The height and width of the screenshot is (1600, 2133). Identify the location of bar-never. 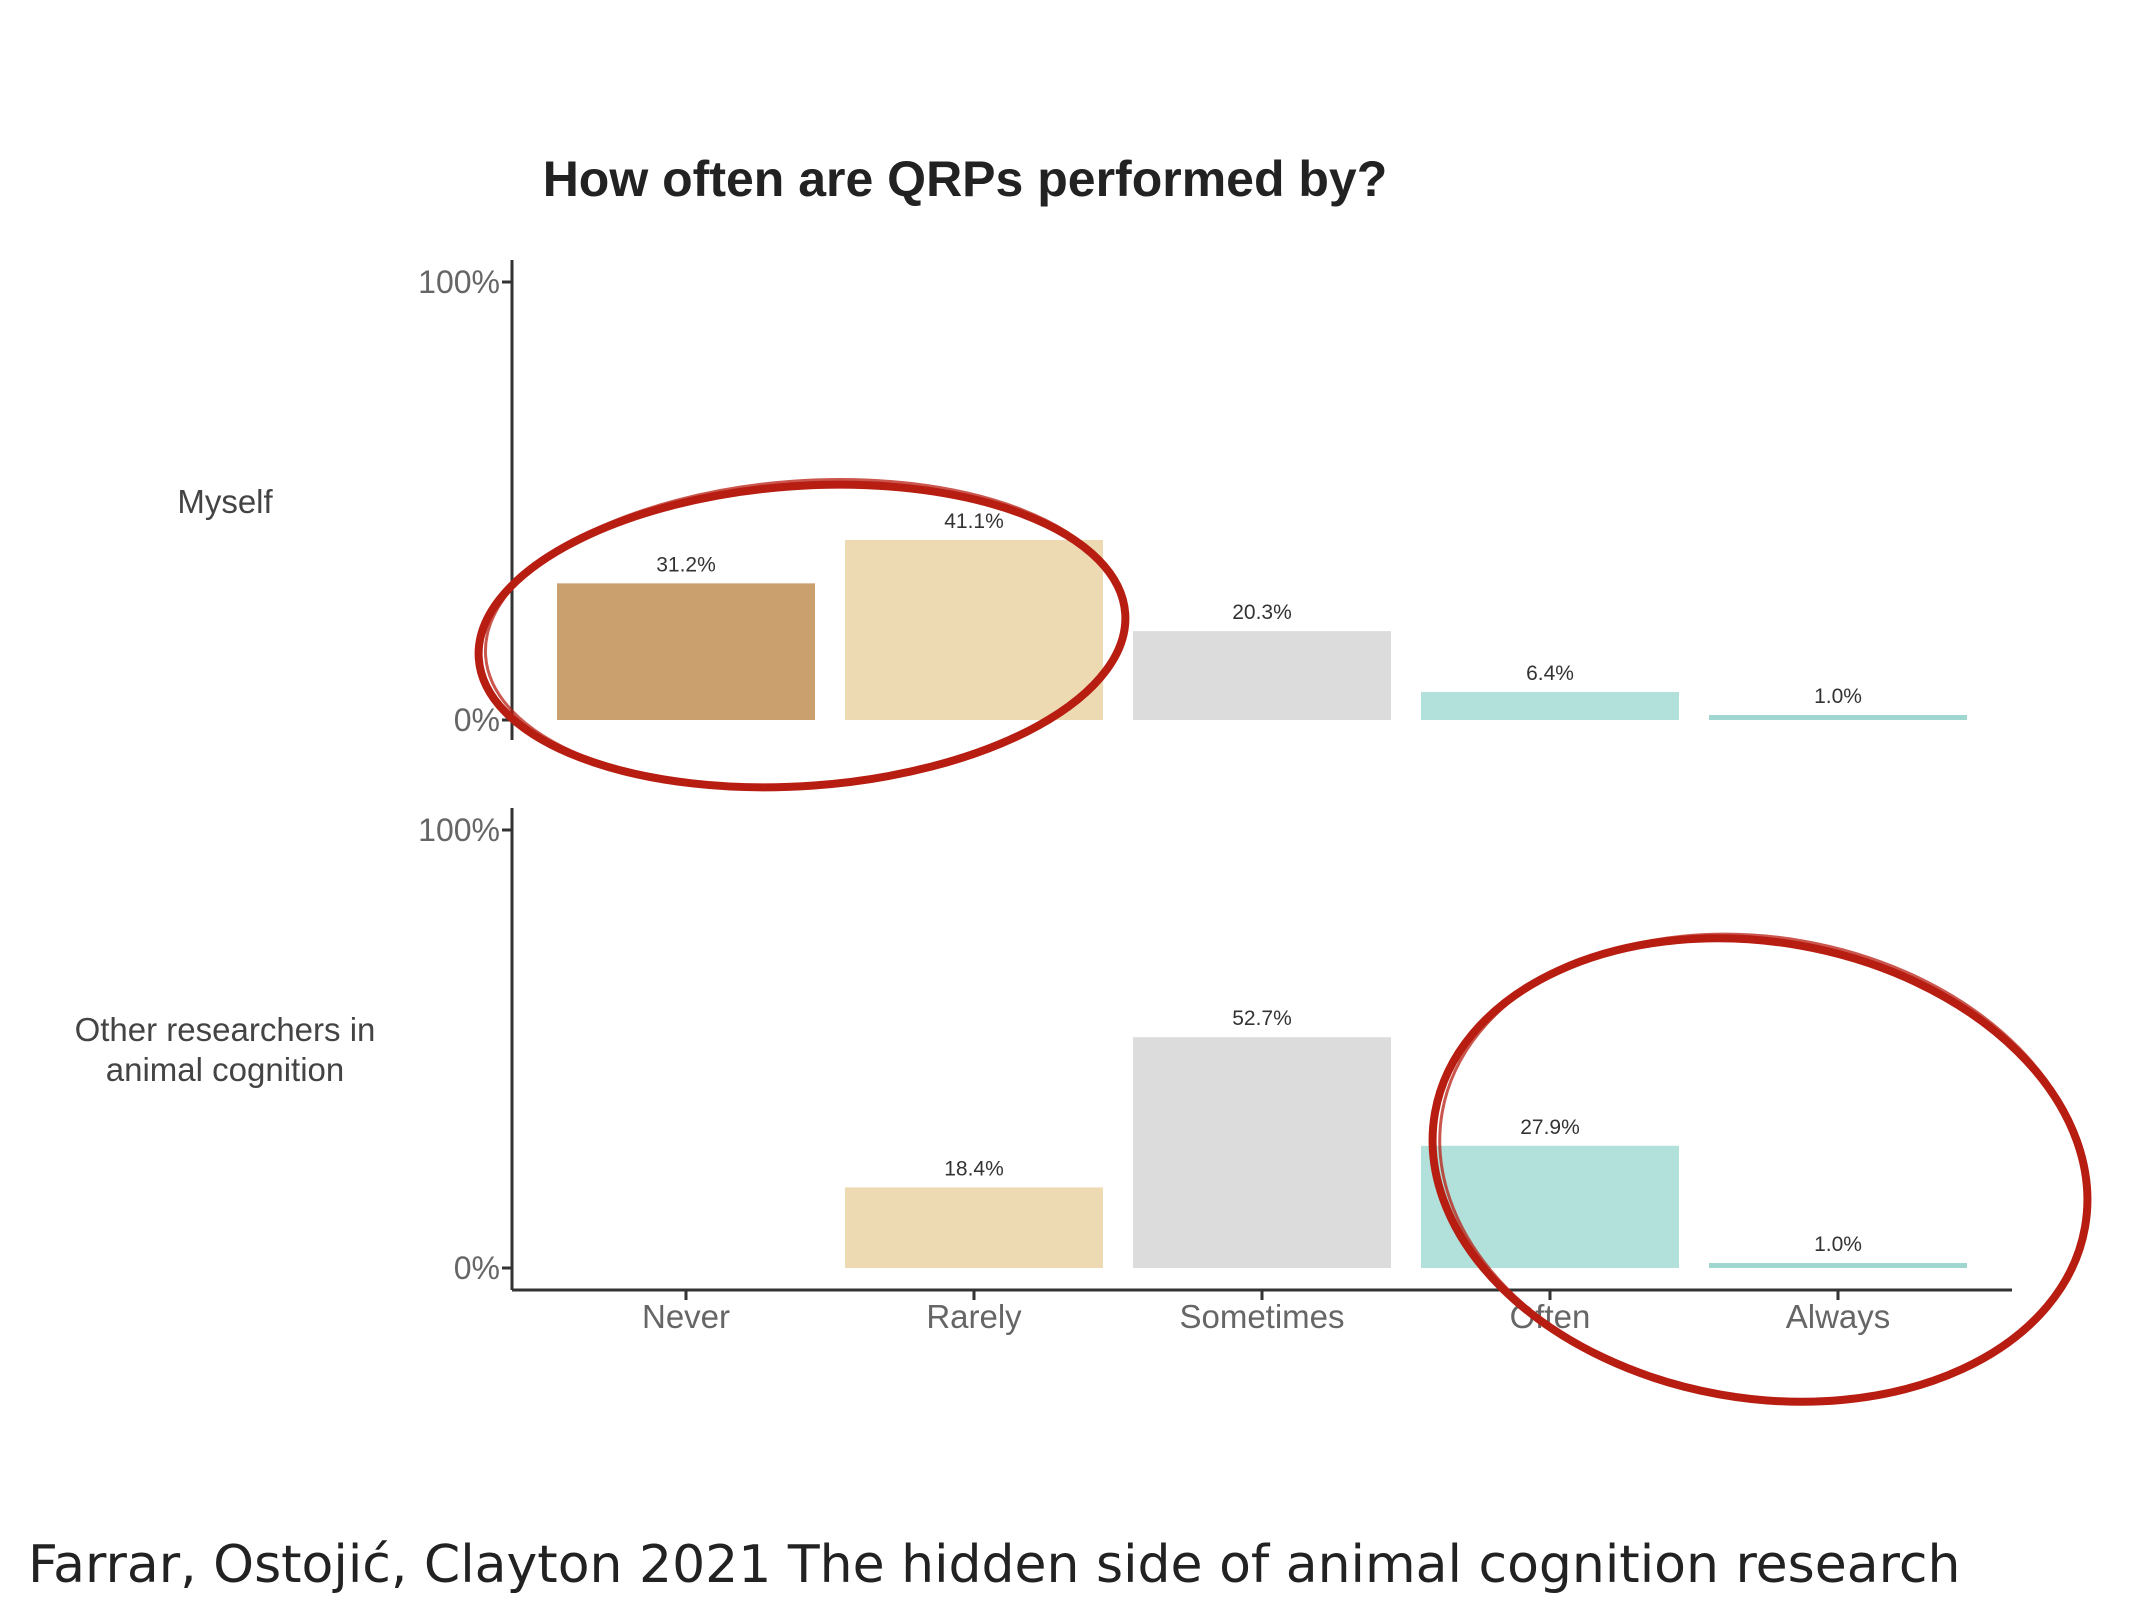
(686, 651).